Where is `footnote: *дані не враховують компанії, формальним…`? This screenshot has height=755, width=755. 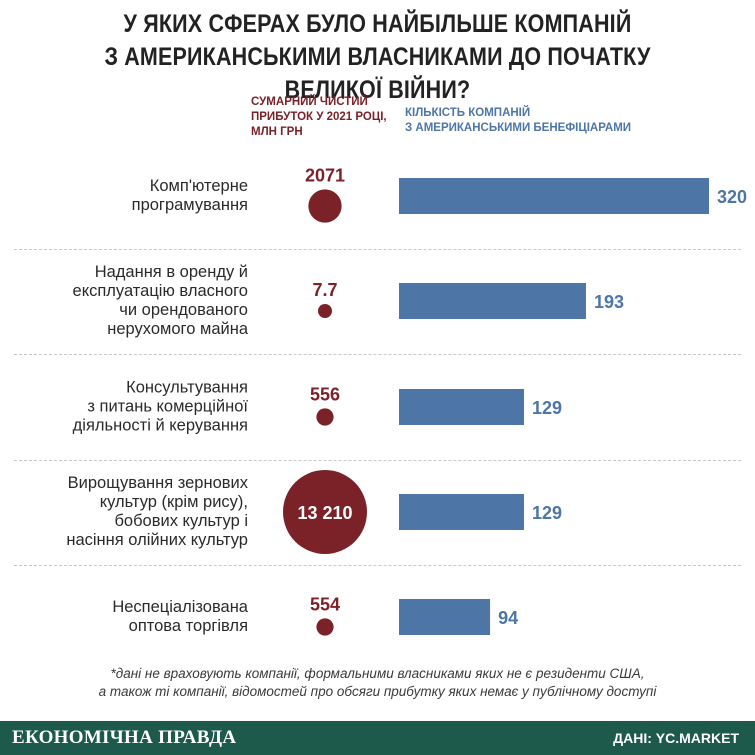
footnote: *дані не враховують компанії, формальним… is located at coordinates (377, 683).